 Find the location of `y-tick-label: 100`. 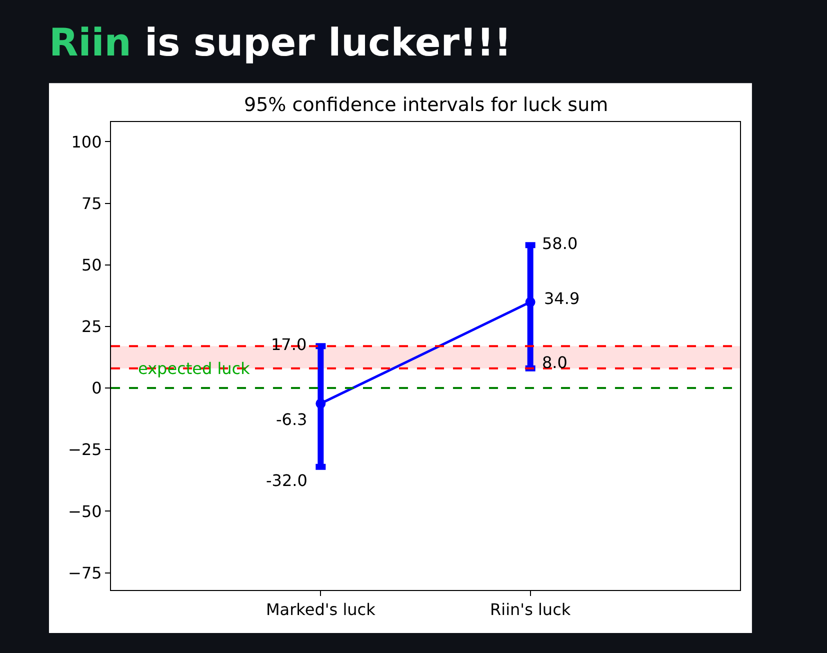

y-tick-label: 100 is located at coordinates (86, 142).